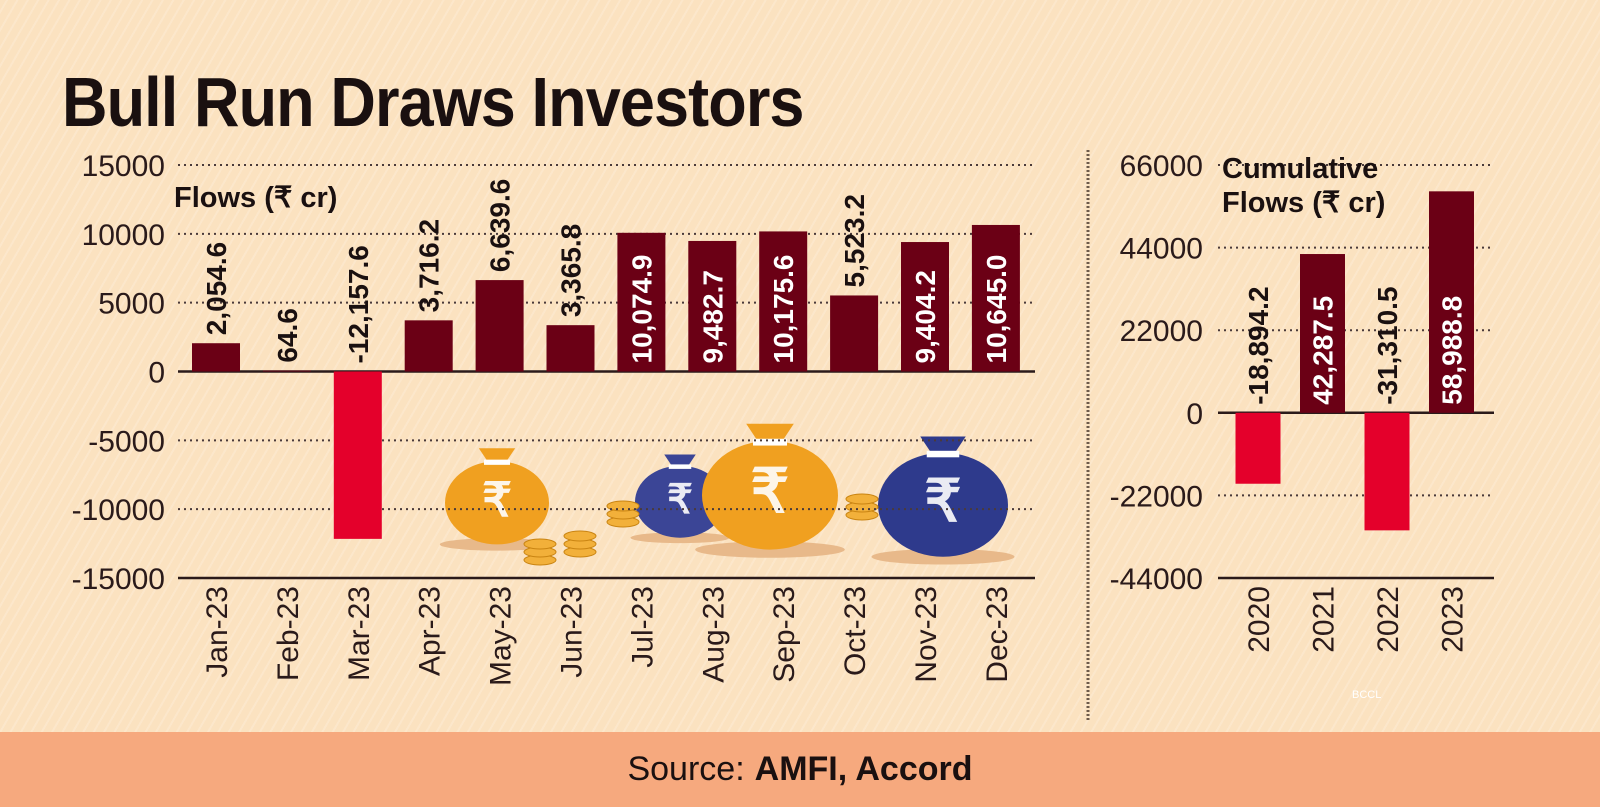 This screenshot has height=807, width=1600. What do you see at coordinates (686, 769) in the screenshot?
I see `source-prefix: Source:` at bounding box center [686, 769].